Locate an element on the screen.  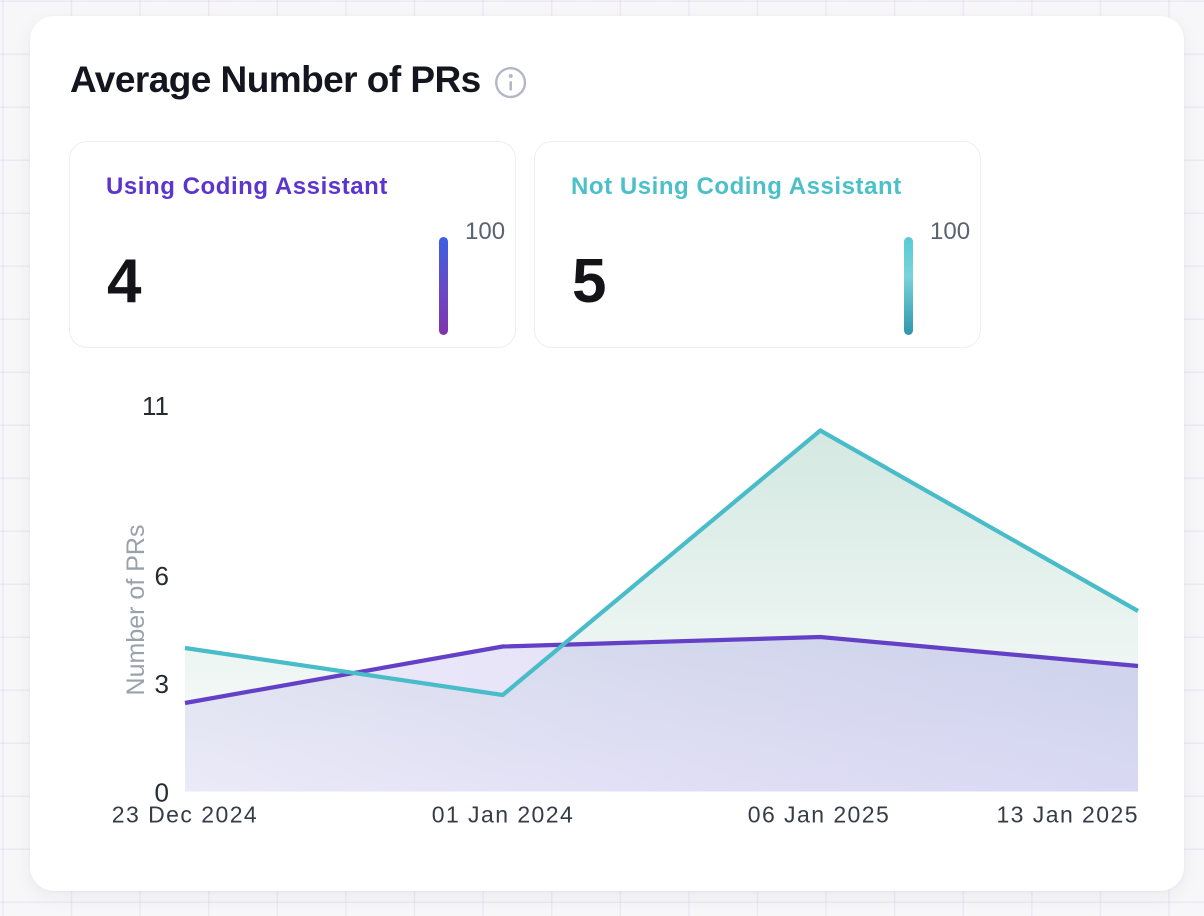
svg-text: 0 is located at coordinates (162, 793).